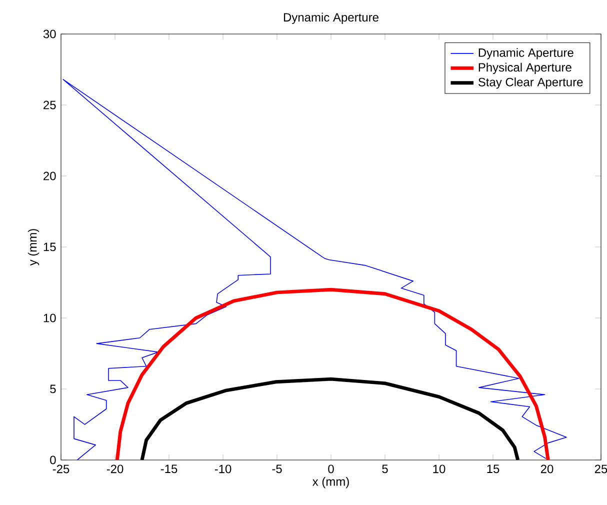 This screenshot has width=607, height=505. I want to click on y-axis-title: y (mm), so click(34, 247).